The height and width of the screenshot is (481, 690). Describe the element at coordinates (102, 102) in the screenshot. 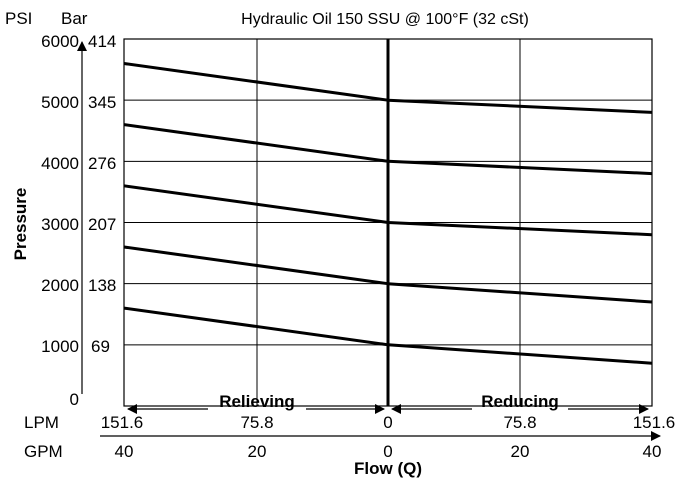

I see `bar-tick-345: 345` at that location.